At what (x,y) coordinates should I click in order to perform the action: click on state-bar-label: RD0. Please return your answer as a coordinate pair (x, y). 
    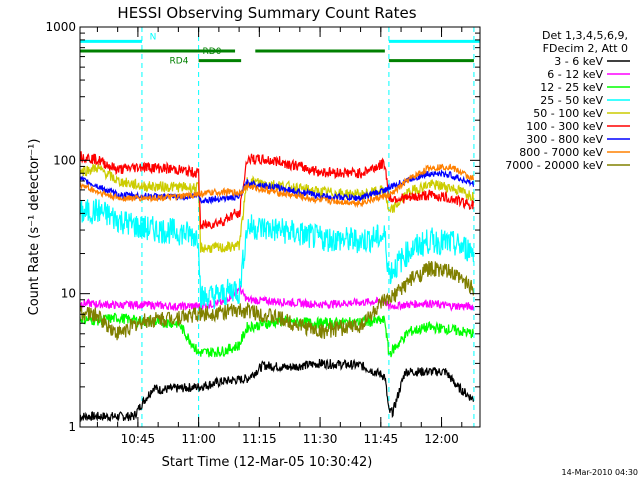
    Looking at the image, I should click on (212, 52).